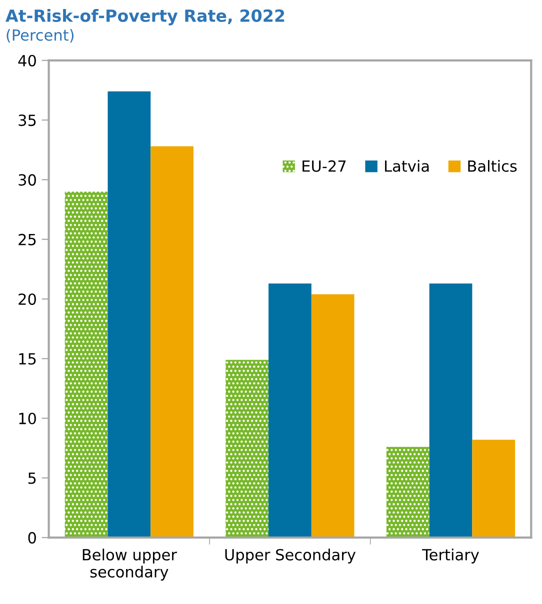  What do you see at coordinates (32, 478) in the screenshot?
I see `y-tick-label: 5` at bounding box center [32, 478].